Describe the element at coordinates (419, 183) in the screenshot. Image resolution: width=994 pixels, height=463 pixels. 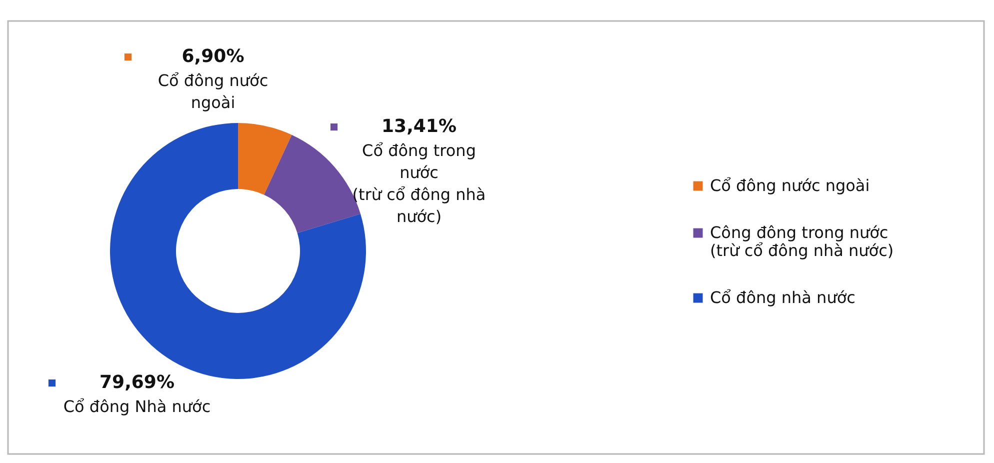
I see `text: Cổ đông trong nước (trừ cổ đông nhà nước)` at that location.